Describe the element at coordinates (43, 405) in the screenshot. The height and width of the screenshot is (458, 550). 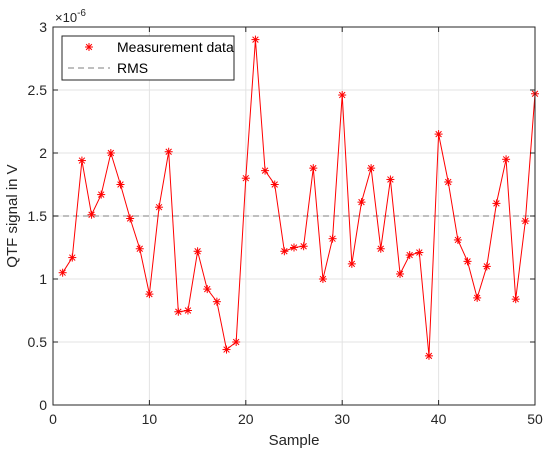
I see `y-tick-label: 0` at that location.